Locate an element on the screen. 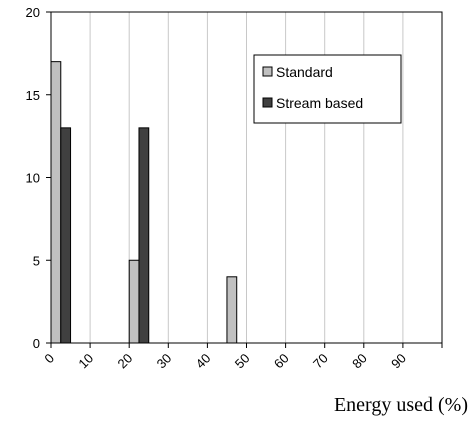  y-tick-label-10: 10 is located at coordinates (33, 178).